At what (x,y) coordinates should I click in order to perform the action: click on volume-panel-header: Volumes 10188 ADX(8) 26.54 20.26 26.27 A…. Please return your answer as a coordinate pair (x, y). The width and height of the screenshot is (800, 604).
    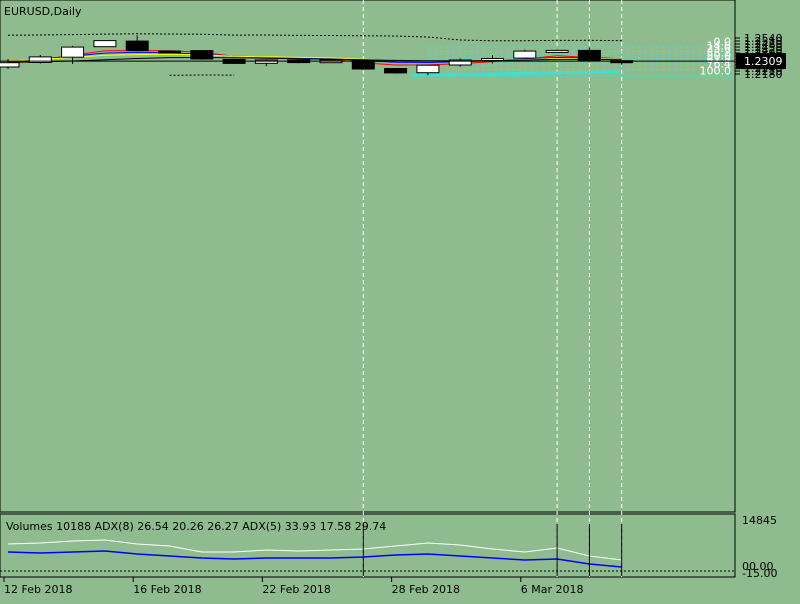
    Looking at the image, I should click on (196, 526).